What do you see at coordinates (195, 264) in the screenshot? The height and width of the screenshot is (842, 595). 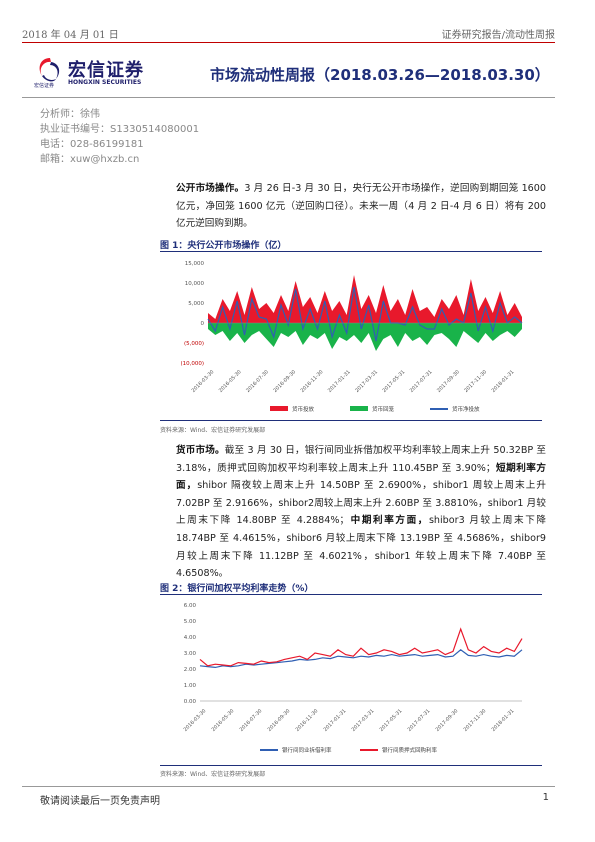 I see `y-tick-label: 15,000` at bounding box center [195, 264].